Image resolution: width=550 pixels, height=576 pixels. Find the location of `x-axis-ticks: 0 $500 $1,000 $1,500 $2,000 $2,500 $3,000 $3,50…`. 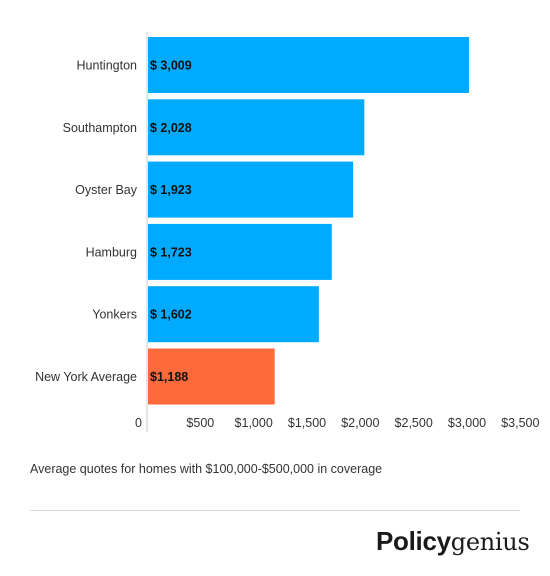

x-axis-ticks: 0 $500 $1,000 $1,500 $2,000 $2,500 $3,000 $3,50… is located at coordinates (337, 423).